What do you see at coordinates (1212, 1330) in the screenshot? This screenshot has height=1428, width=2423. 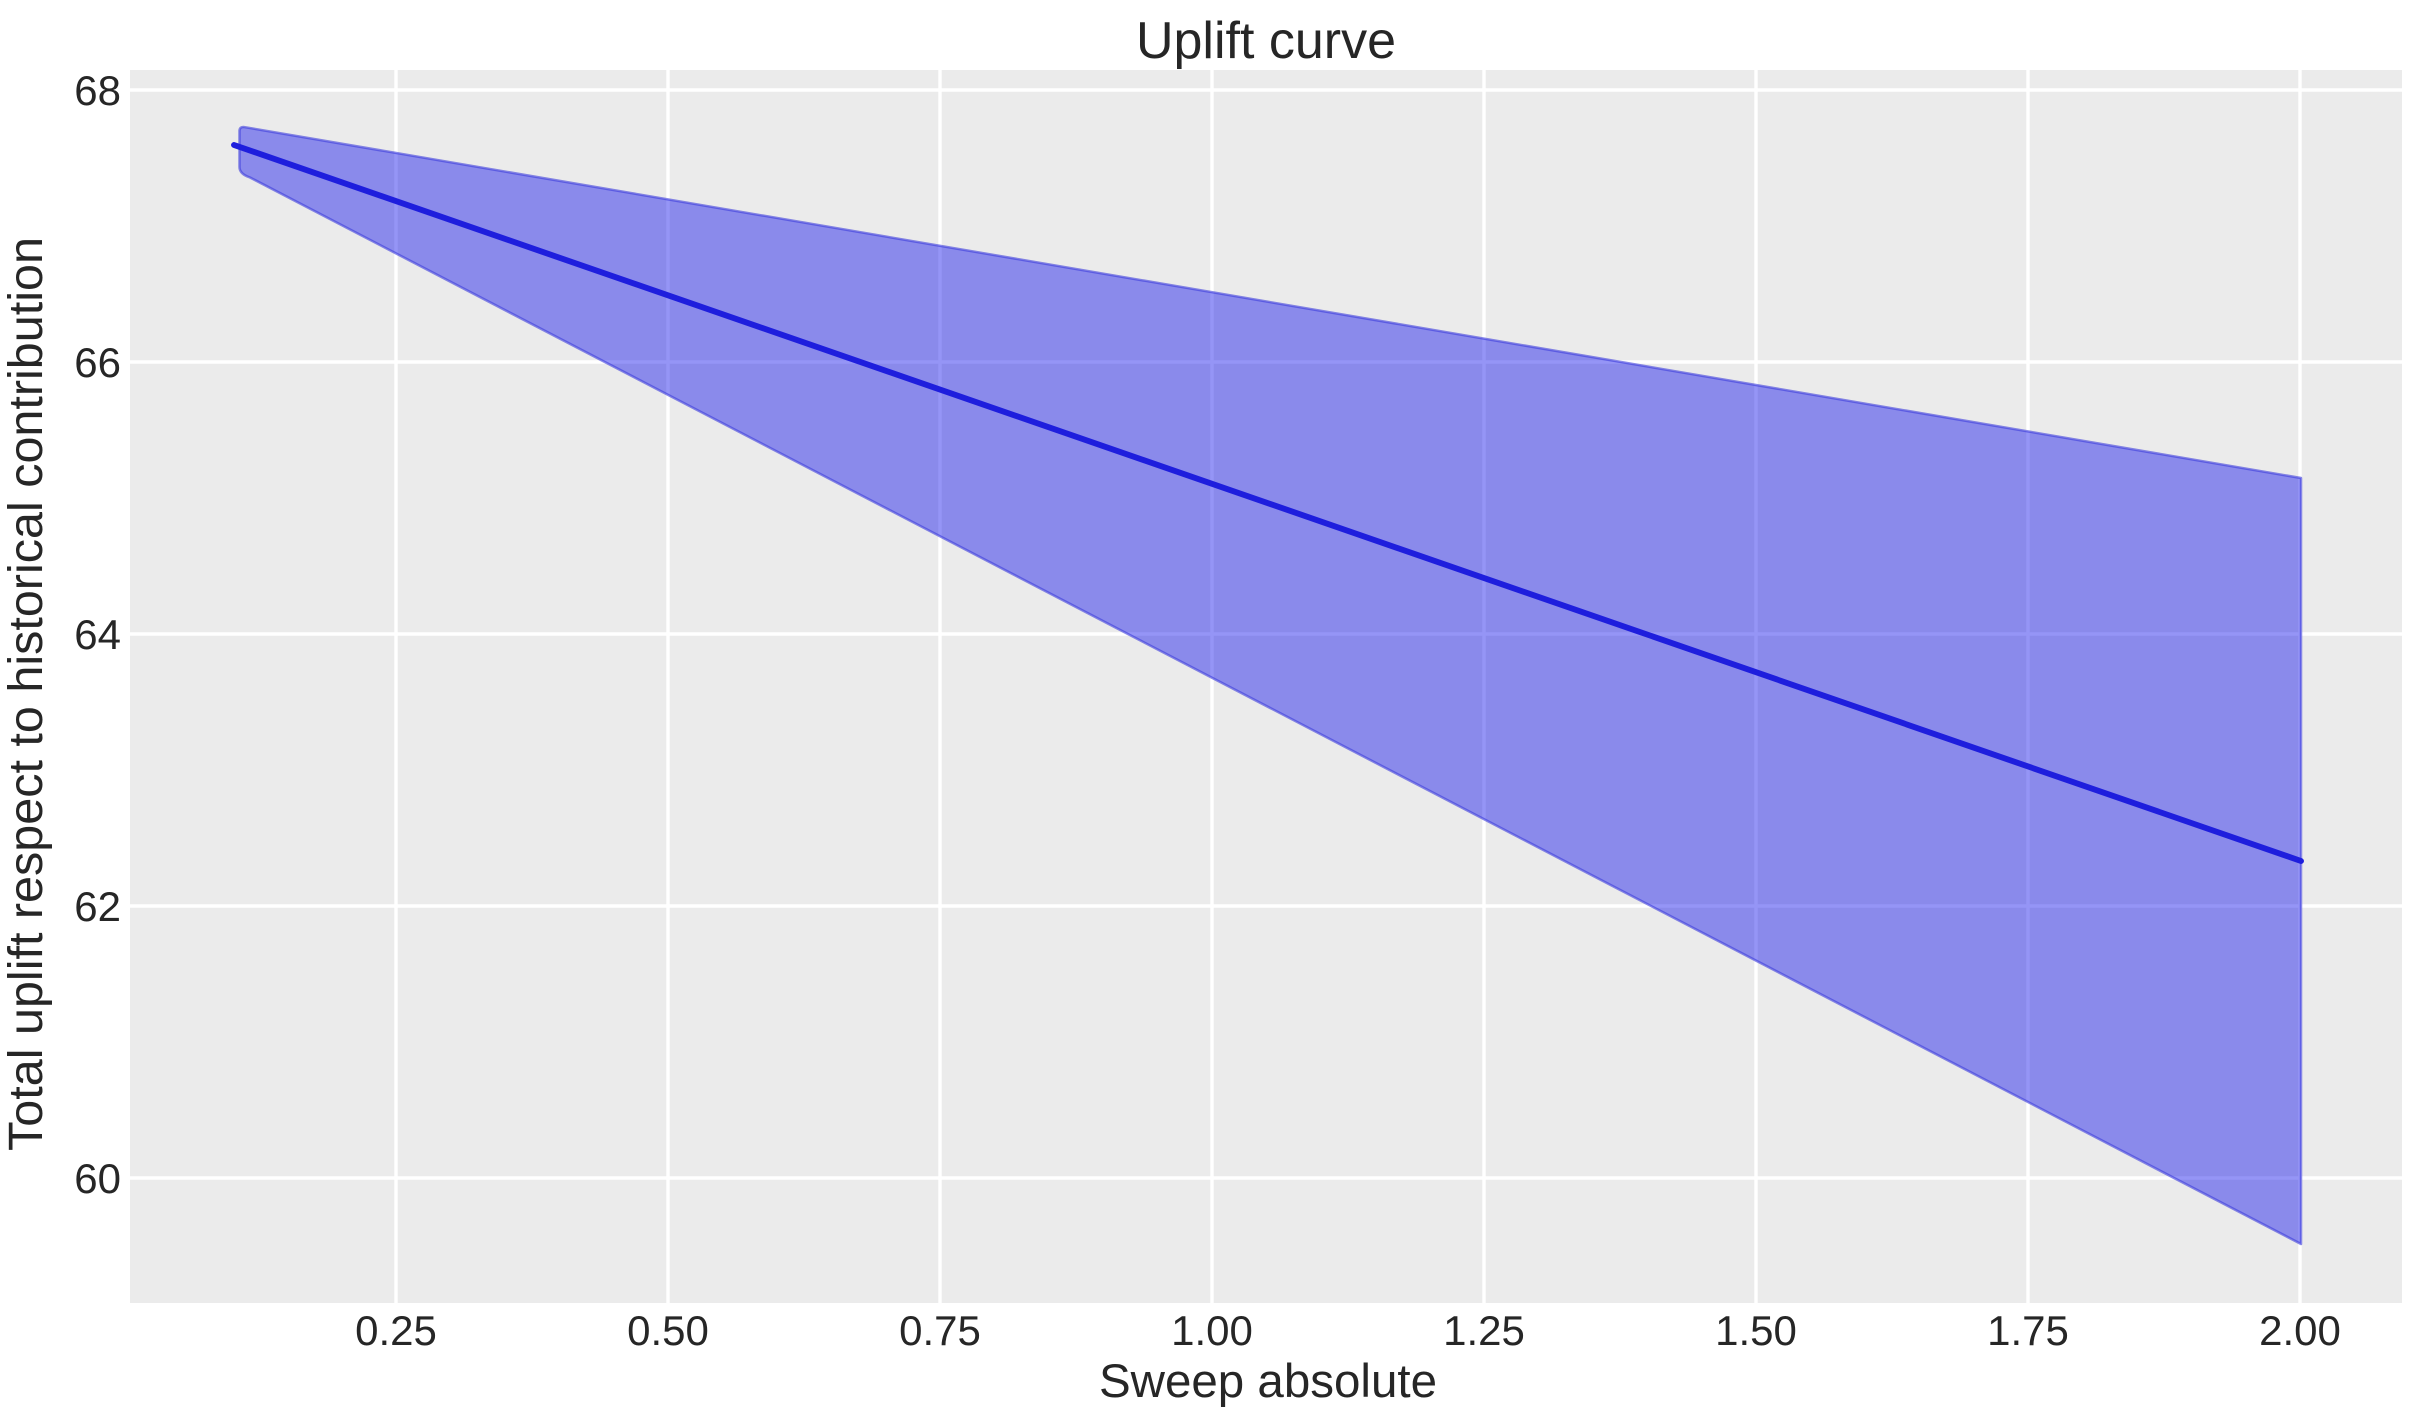 I see `svg-text: 1.00` at bounding box center [1212, 1330].